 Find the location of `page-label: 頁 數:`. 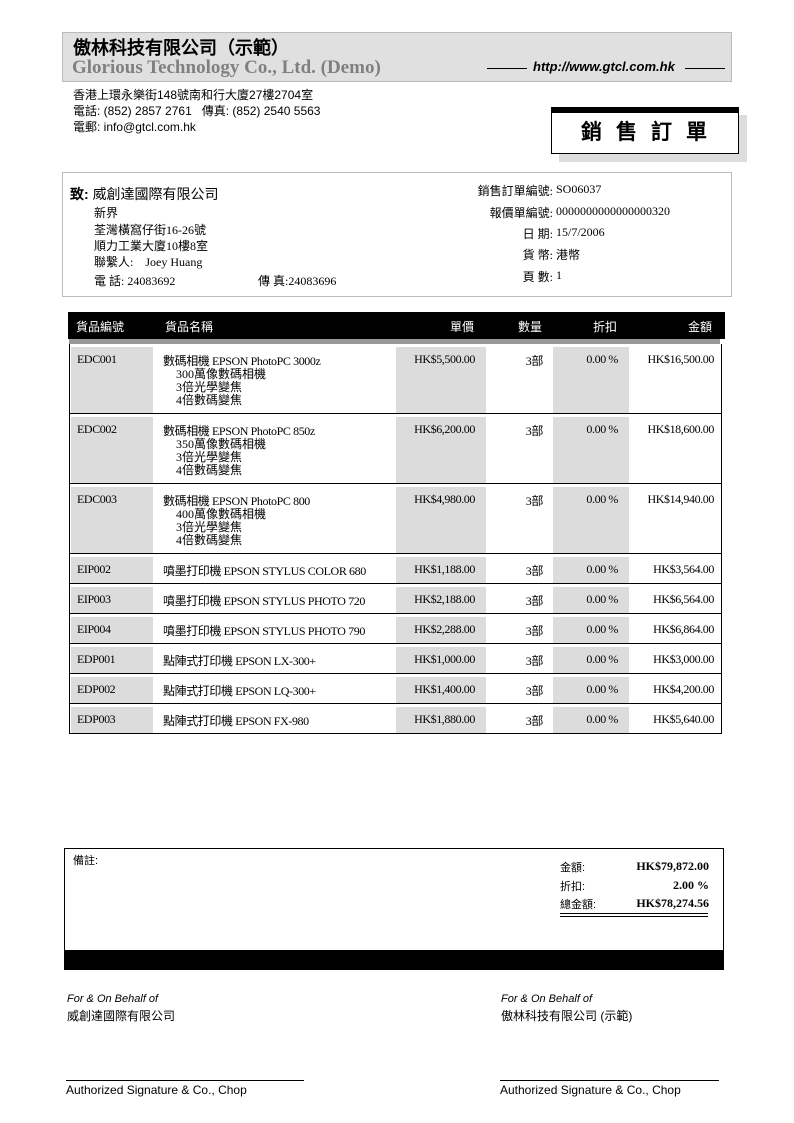

page-label: 頁 數: is located at coordinates (537, 277).